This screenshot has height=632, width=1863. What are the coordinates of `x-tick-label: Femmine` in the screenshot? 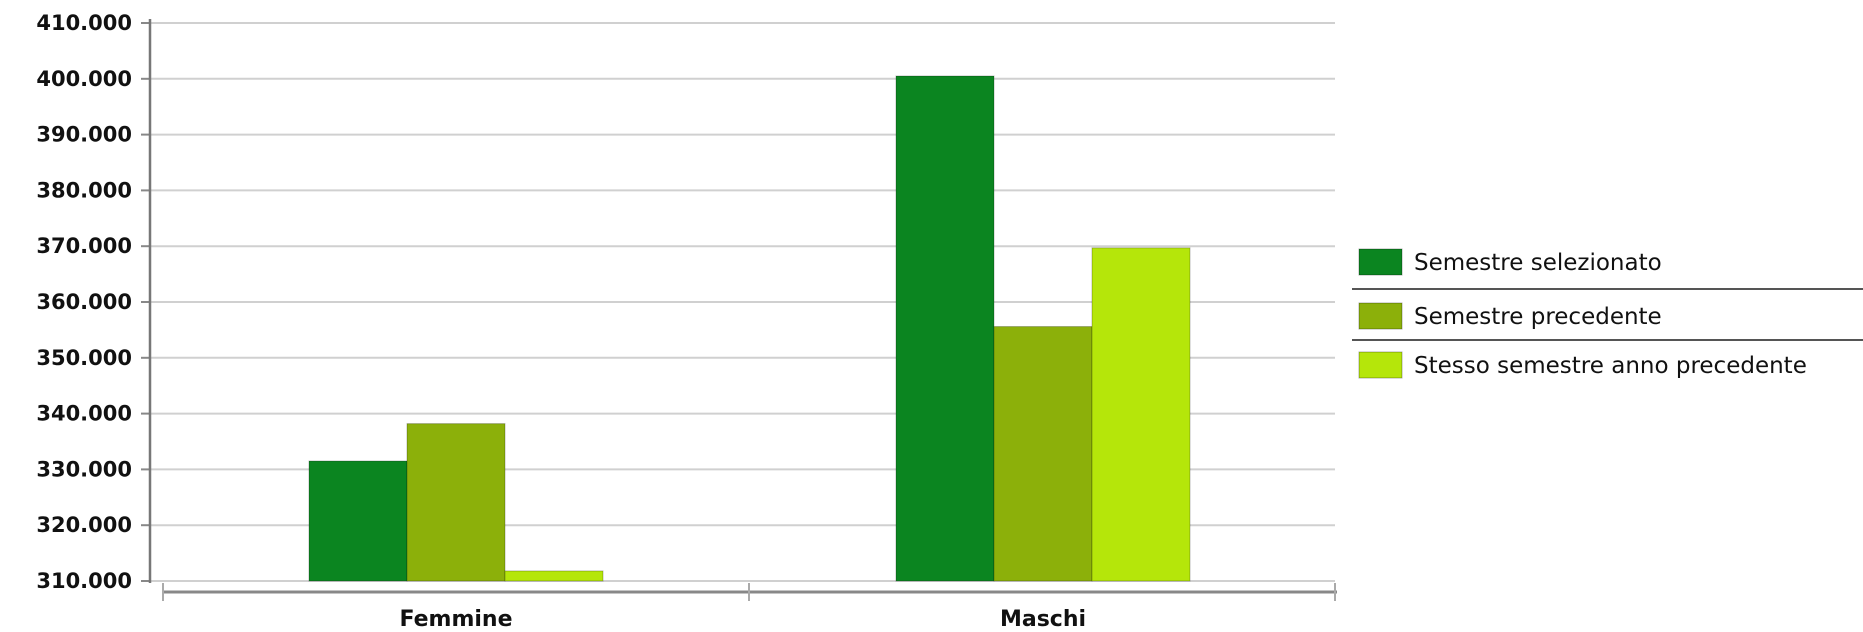 It's located at (455, 619).